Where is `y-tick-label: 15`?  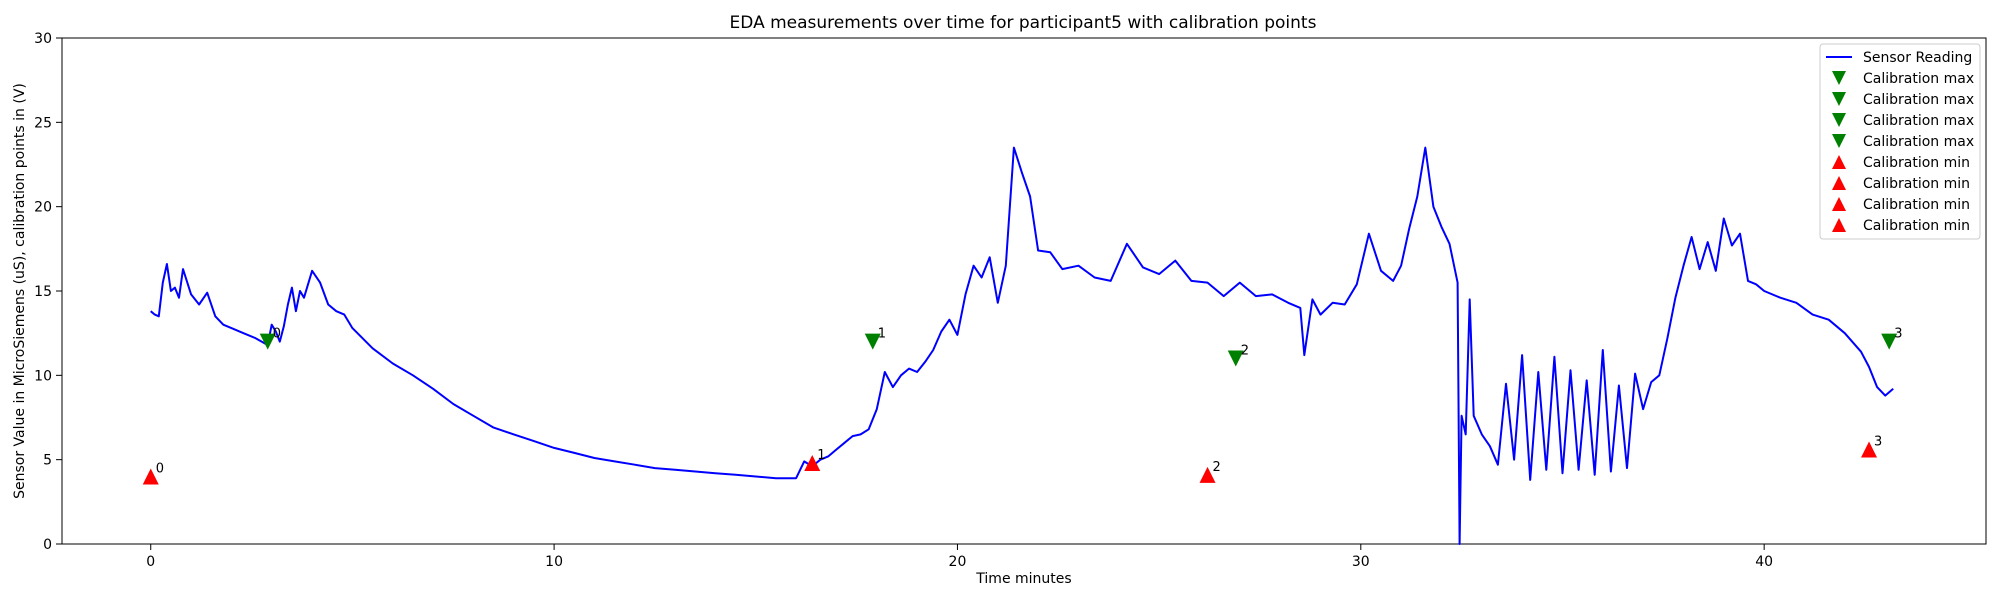
y-tick-label: 15 is located at coordinates (43, 292).